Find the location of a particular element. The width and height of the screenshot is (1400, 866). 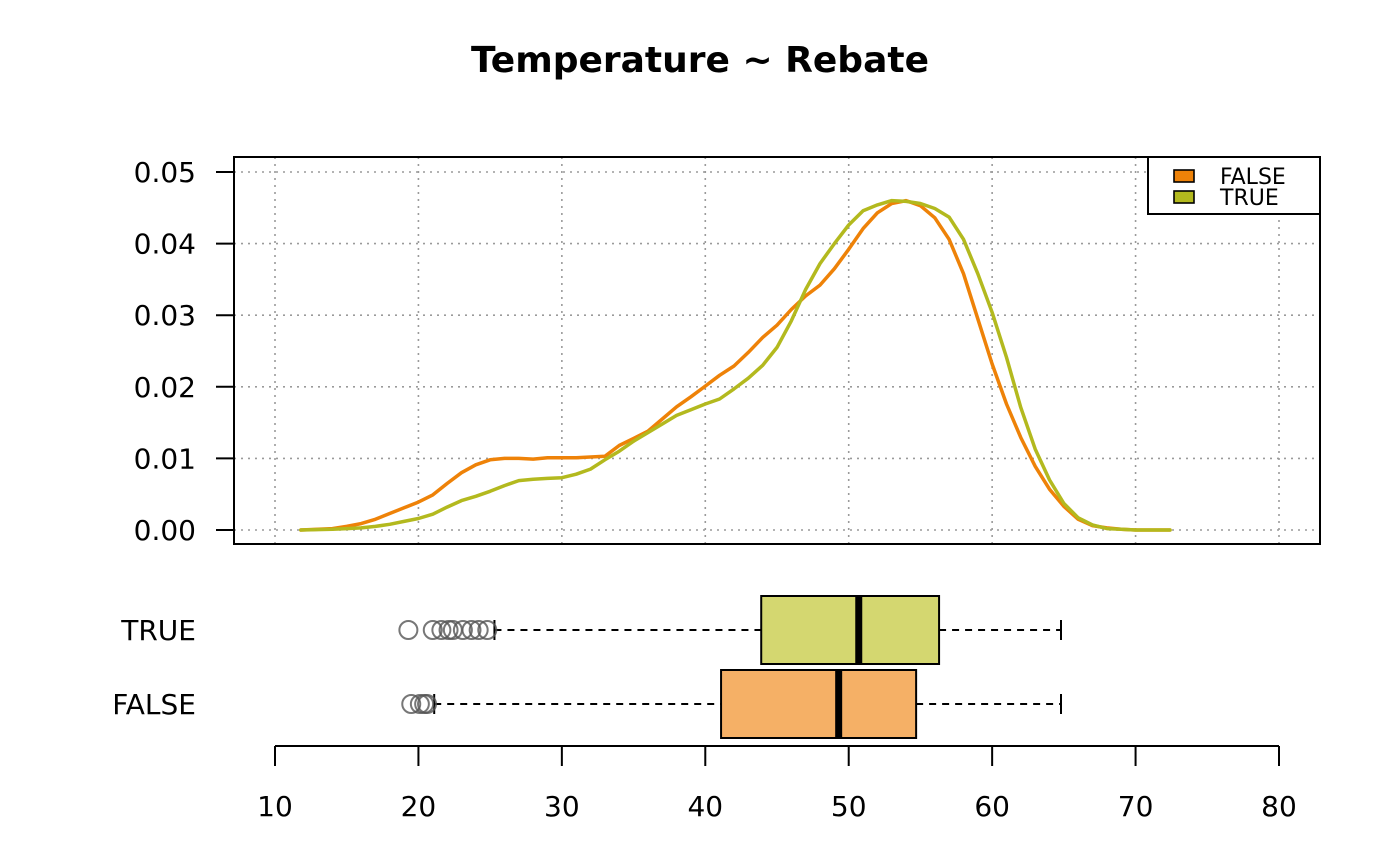

x-tick-label: 60 is located at coordinates (992, 806).